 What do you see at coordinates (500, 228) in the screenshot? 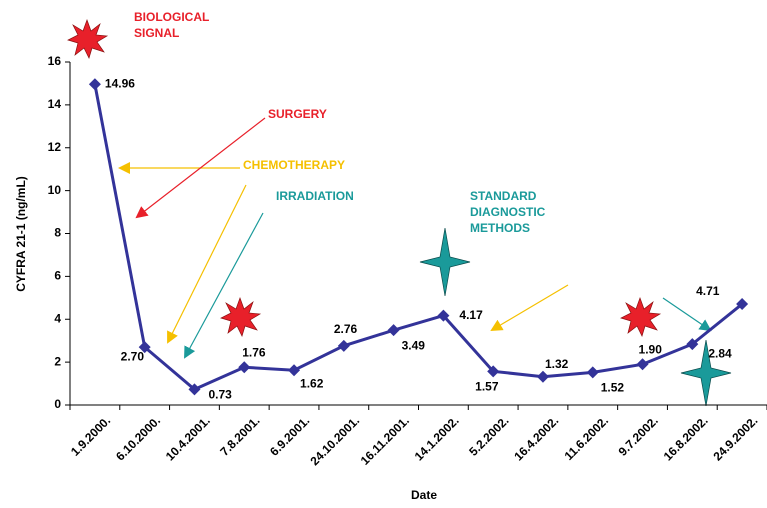
I see `annotation: METHODS` at bounding box center [500, 228].